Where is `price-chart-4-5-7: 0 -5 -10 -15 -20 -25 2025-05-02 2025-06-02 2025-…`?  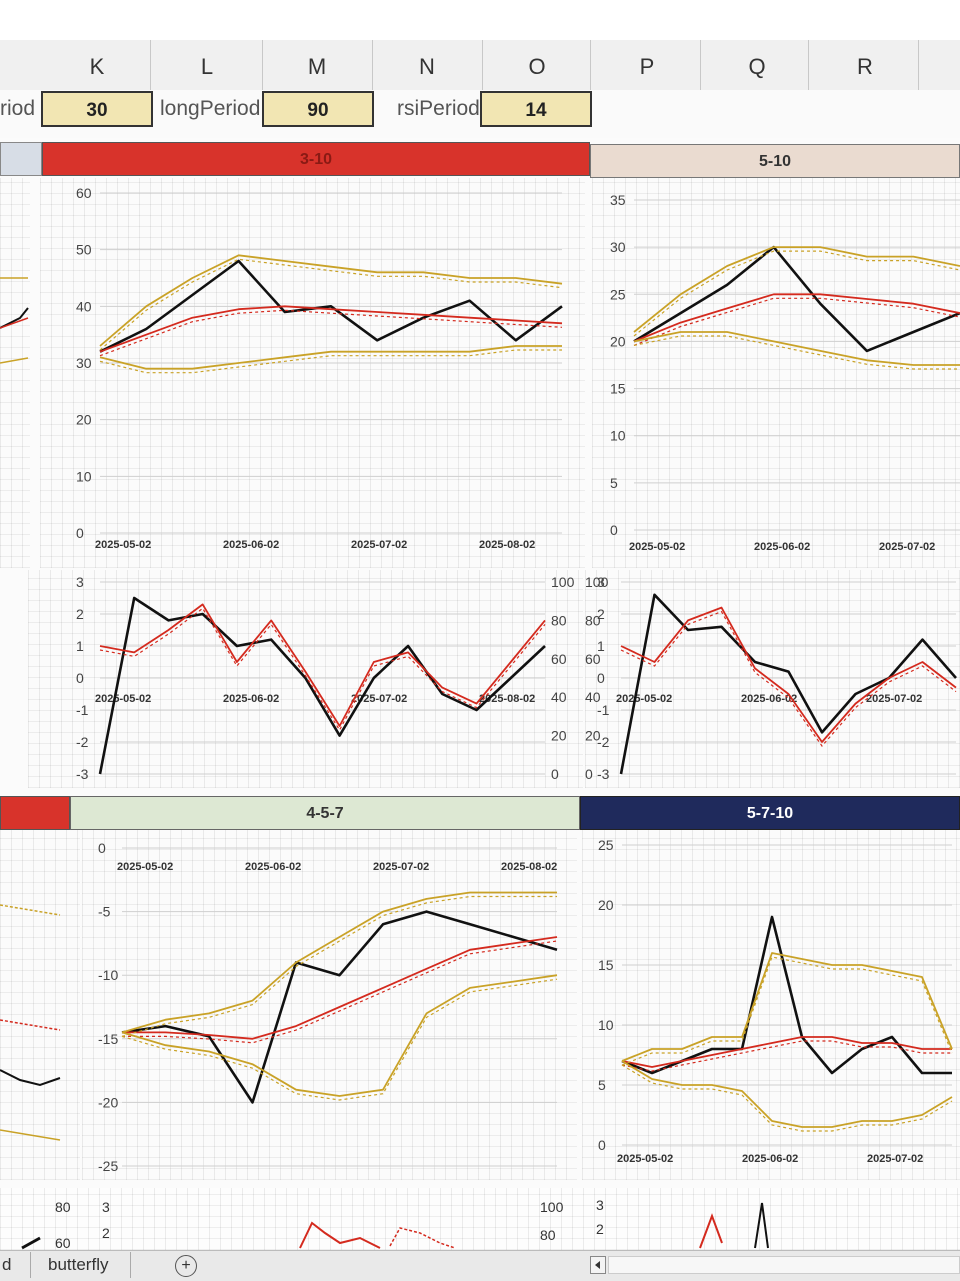
price-chart-4-5-7: 0 -5 -10 -15 -20 -25 2025-05-02 2025-06-02 2025-… is located at coordinates (329, 1005).